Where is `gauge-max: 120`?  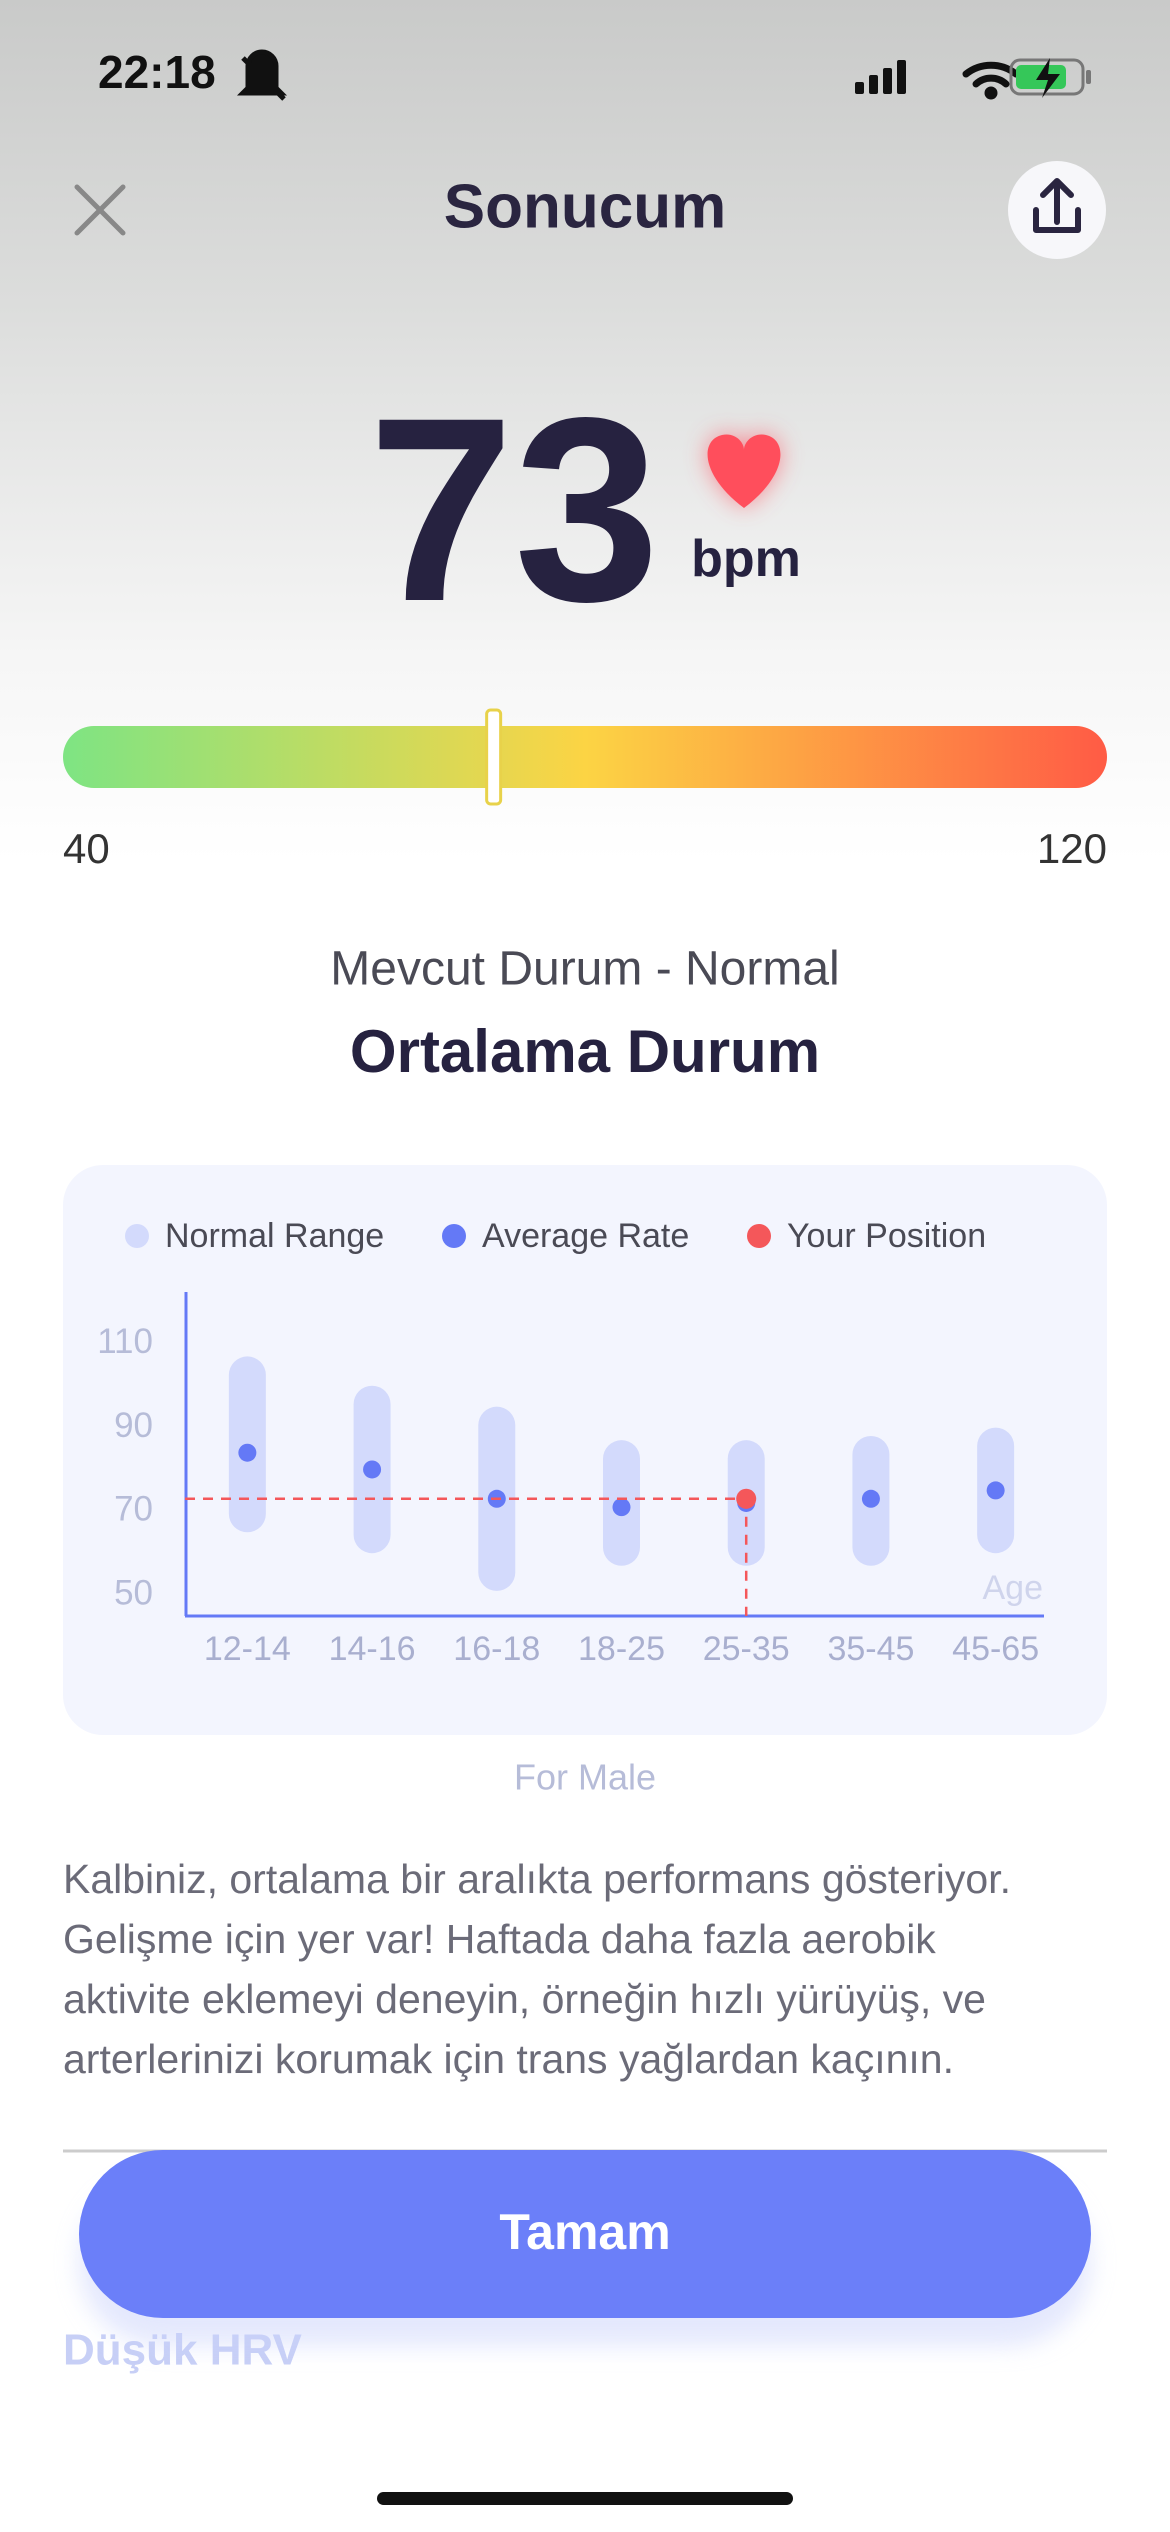
gauge-max: 120 is located at coordinates (1072, 848).